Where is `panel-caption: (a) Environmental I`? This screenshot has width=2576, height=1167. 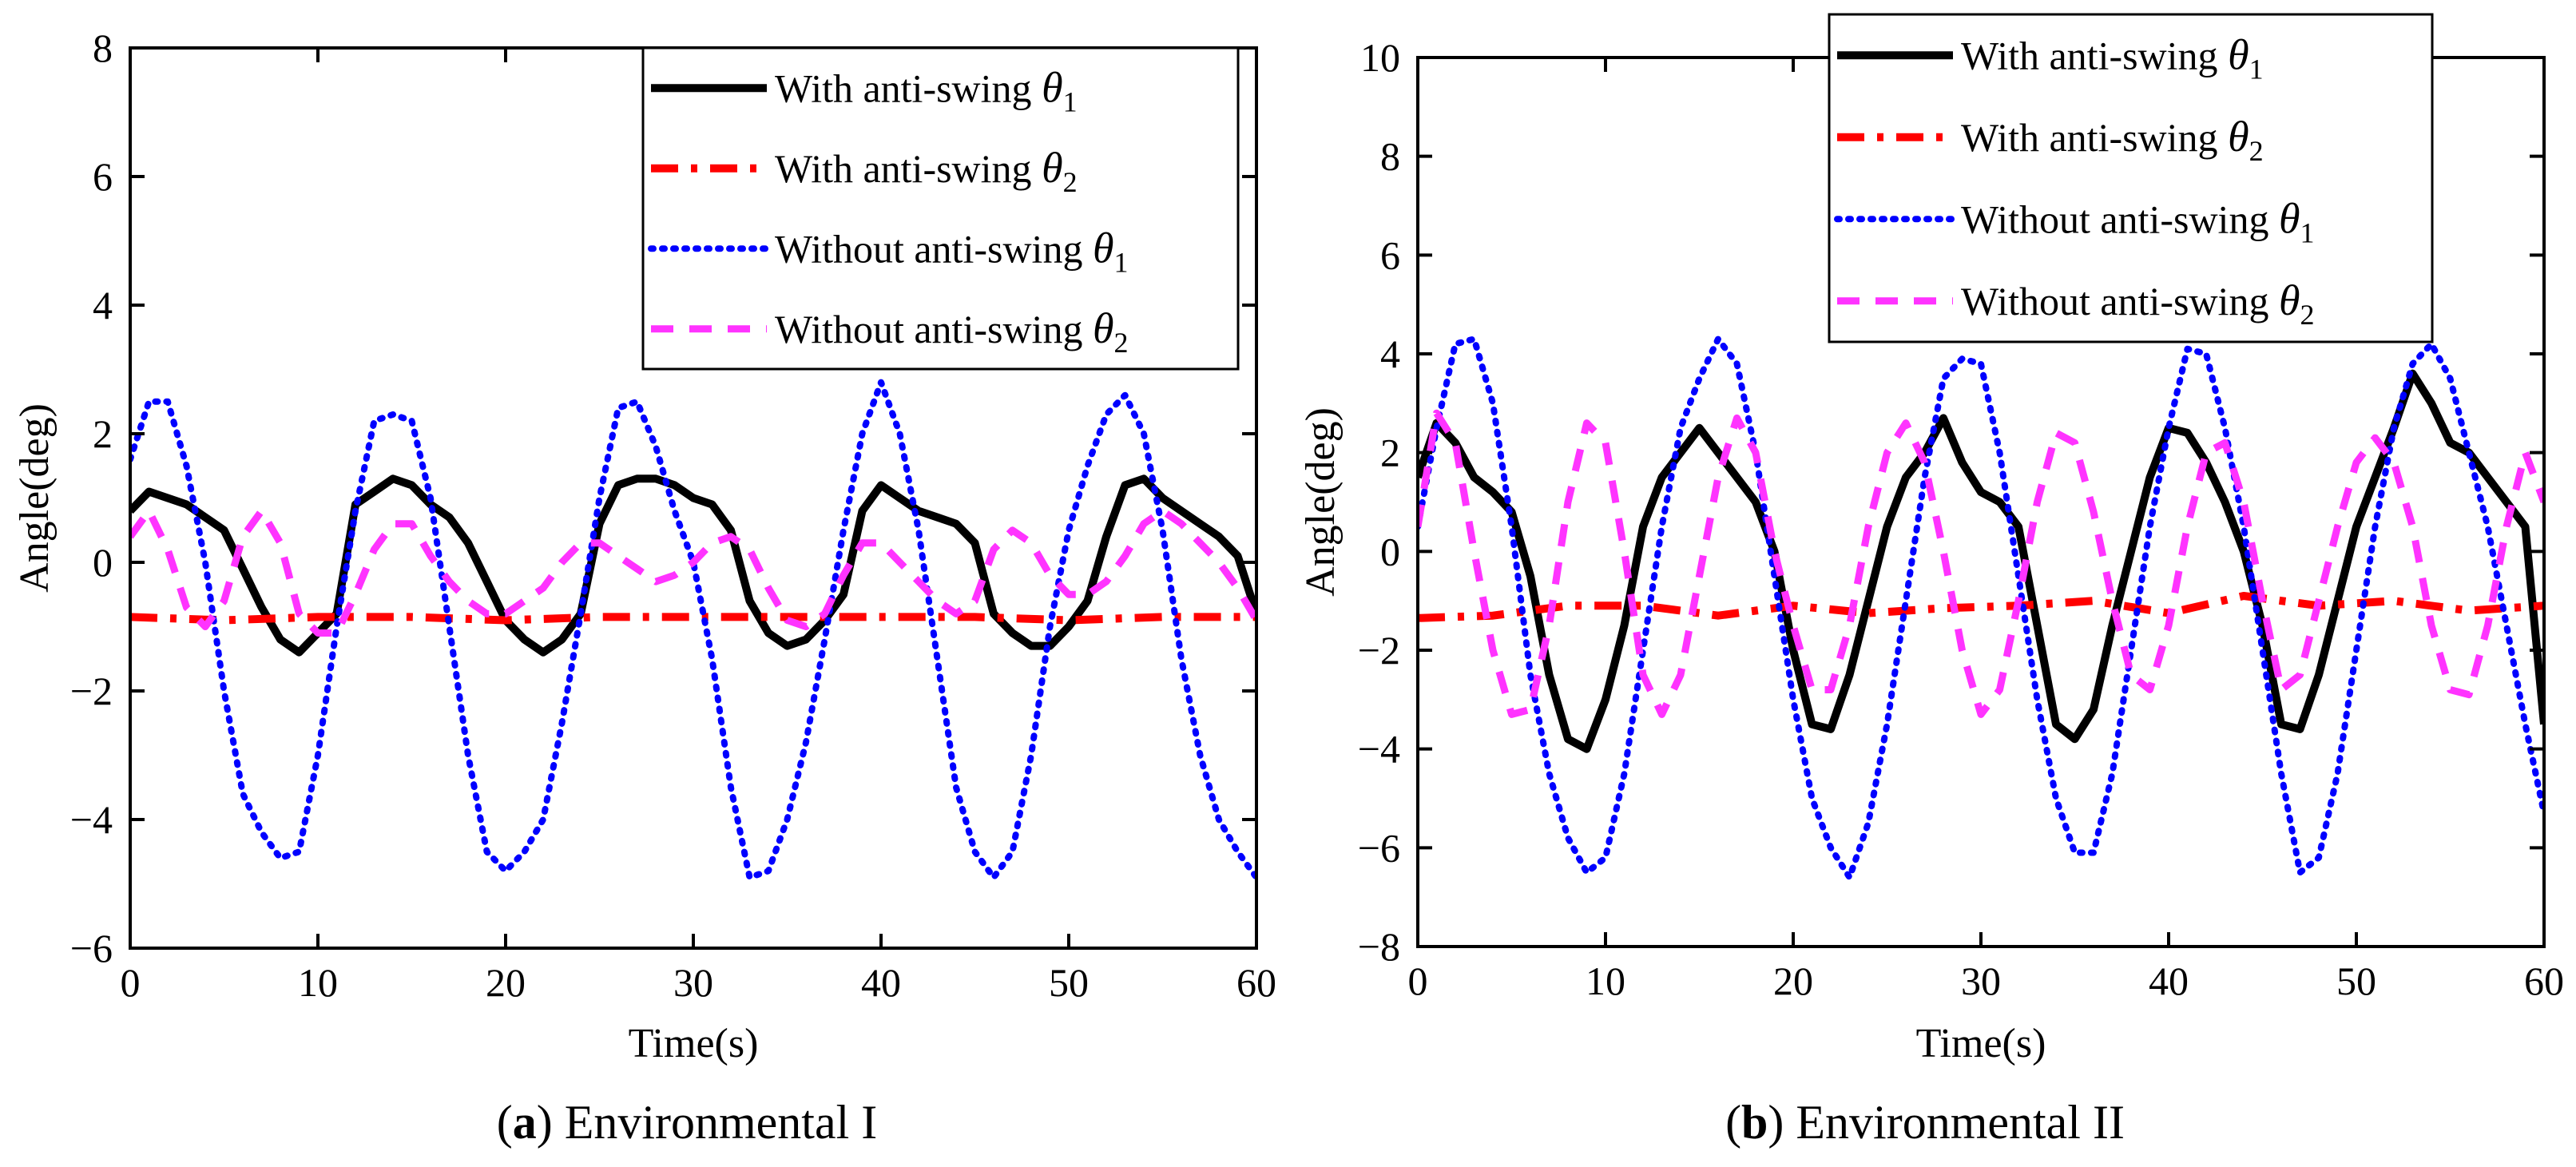 panel-caption: (a) Environmental I is located at coordinates (687, 1122).